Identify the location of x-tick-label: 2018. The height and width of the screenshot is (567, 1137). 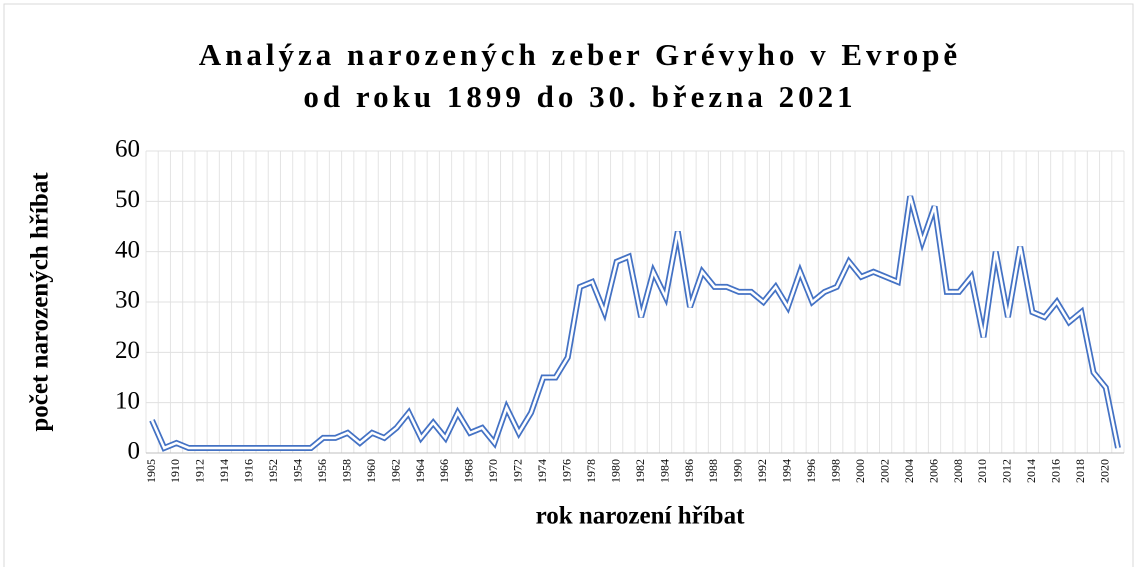
(1080, 471).